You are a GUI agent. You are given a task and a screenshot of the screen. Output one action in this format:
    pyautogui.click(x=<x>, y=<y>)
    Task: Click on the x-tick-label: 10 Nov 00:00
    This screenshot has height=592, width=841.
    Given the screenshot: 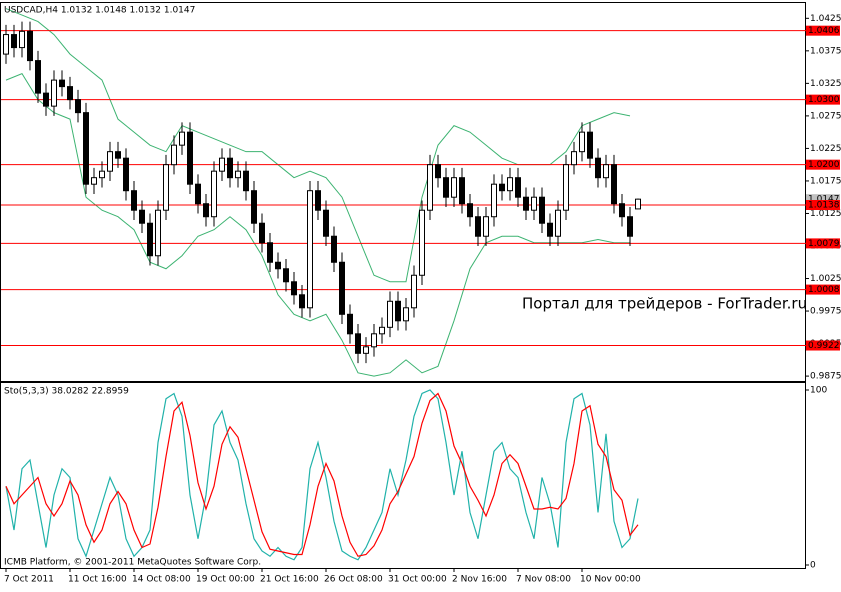 What is the action you would take?
    pyautogui.click(x=610, y=580)
    